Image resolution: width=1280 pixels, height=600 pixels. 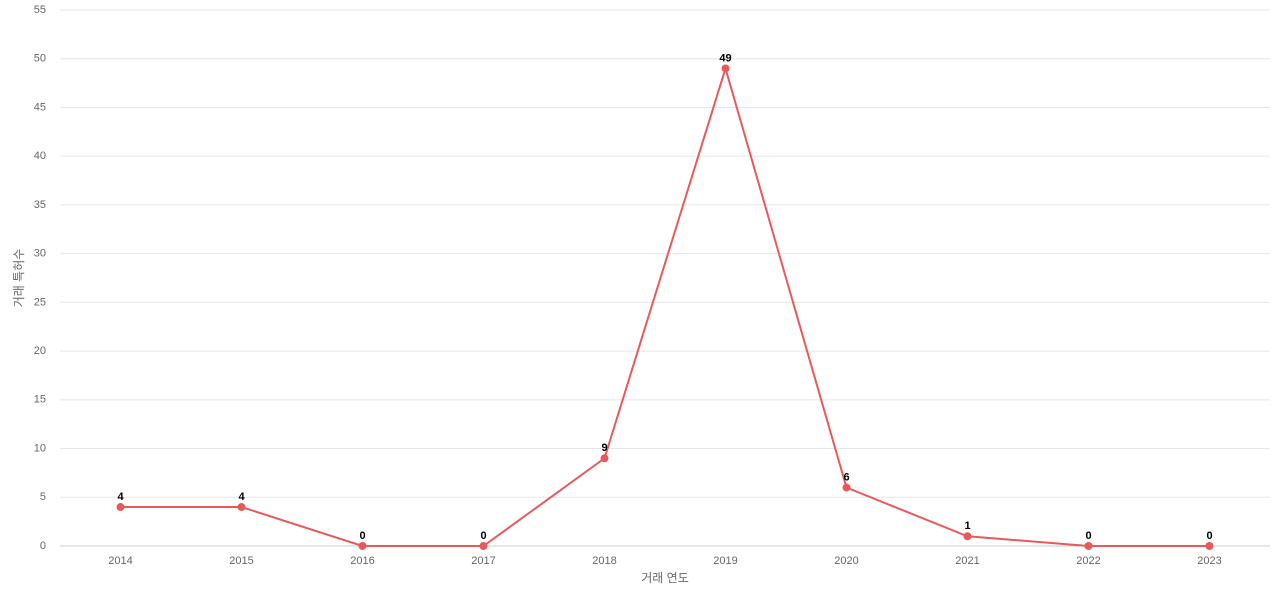 What do you see at coordinates (40, 156) in the screenshot?
I see `y-tick-label: 40` at bounding box center [40, 156].